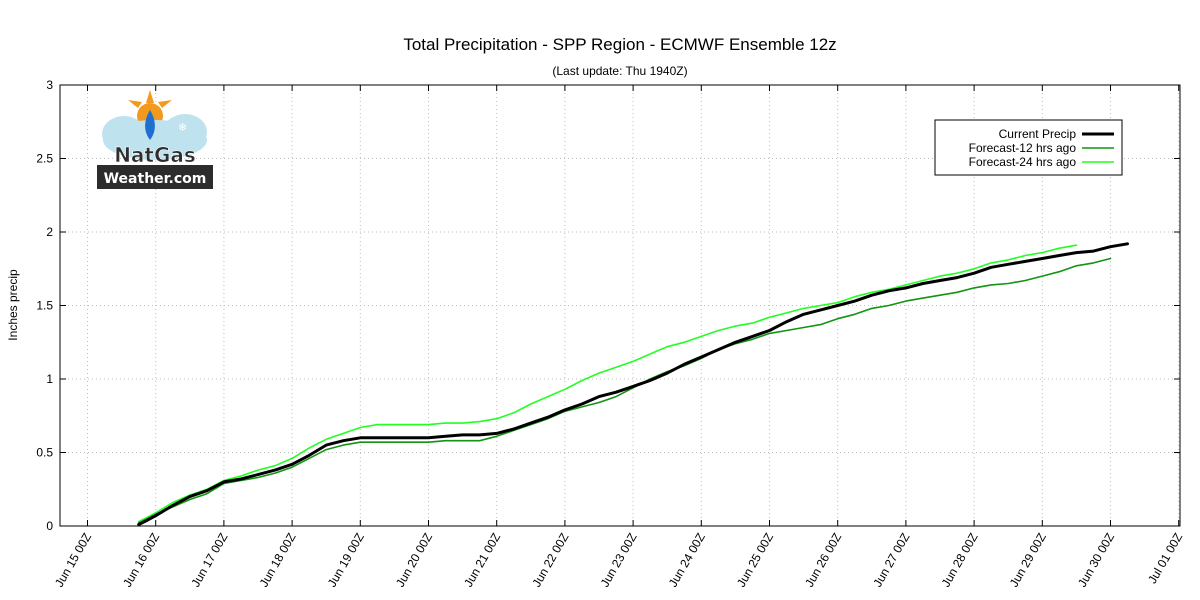  I want to click on legend-label: Current Precip, so click(1038, 134).